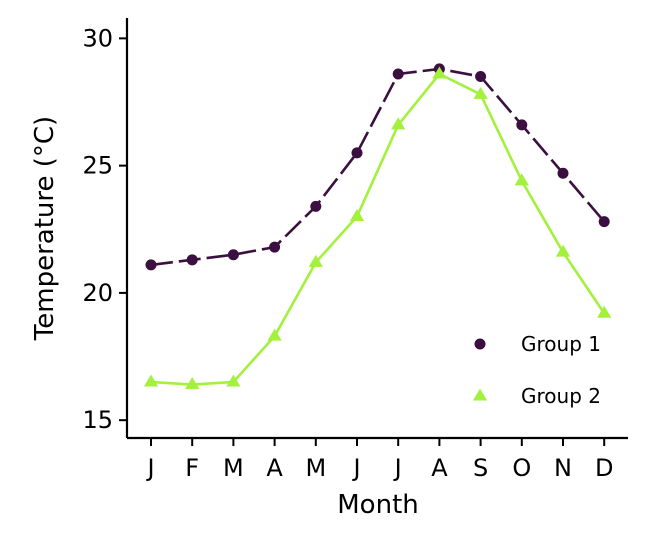  What do you see at coordinates (480, 468) in the screenshot?
I see `x-tick-label: S` at bounding box center [480, 468].